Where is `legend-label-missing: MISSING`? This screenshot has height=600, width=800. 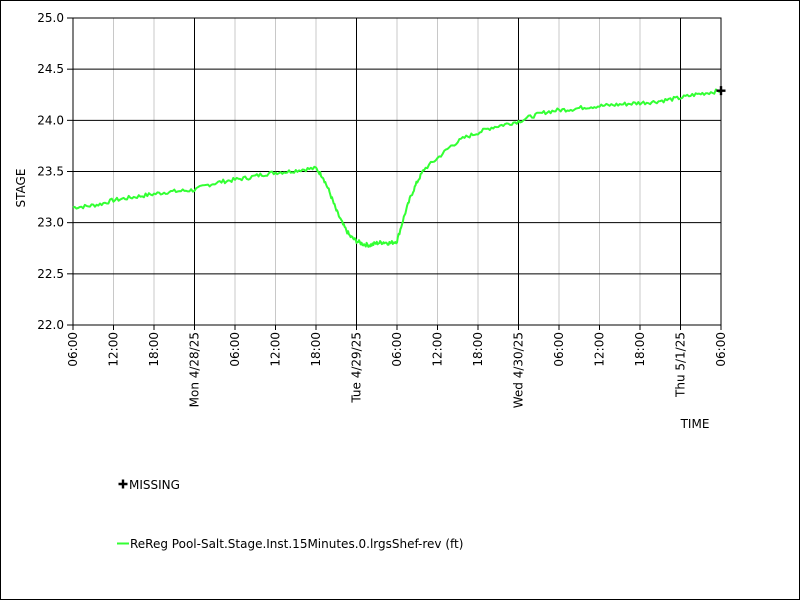 legend-label-missing: MISSING is located at coordinates (154, 485).